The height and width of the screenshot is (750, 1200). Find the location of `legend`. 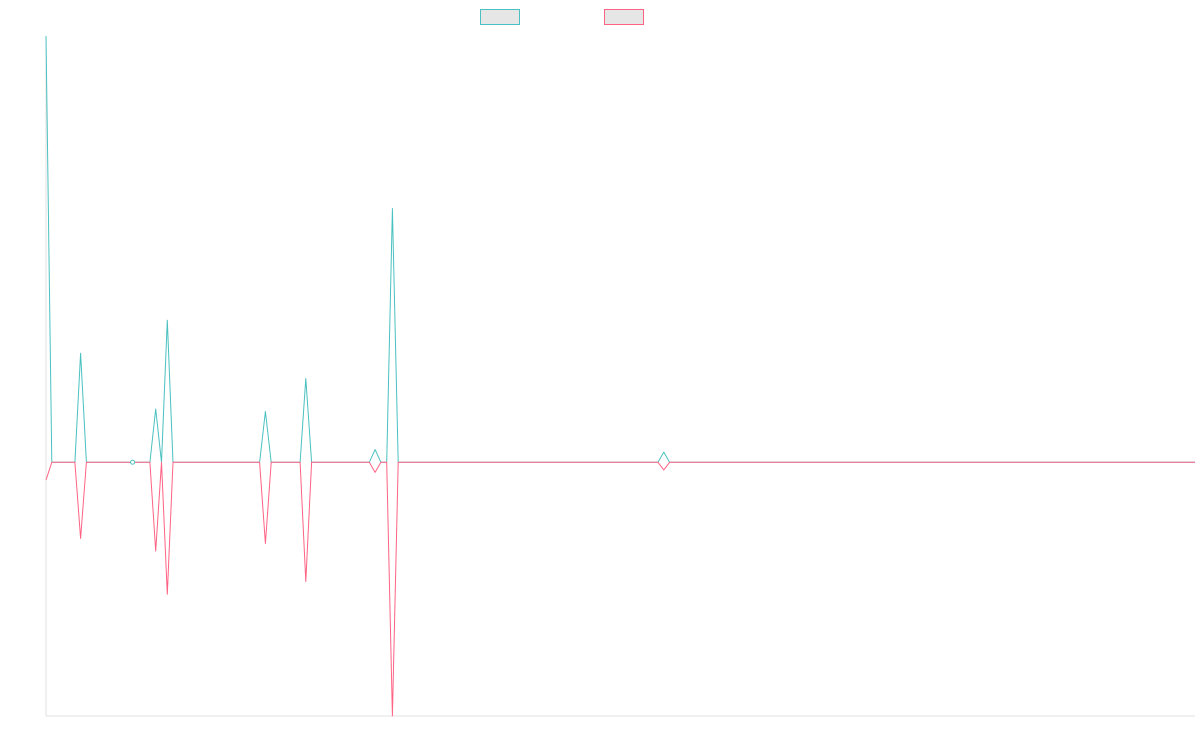

legend is located at coordinates (600, 18).